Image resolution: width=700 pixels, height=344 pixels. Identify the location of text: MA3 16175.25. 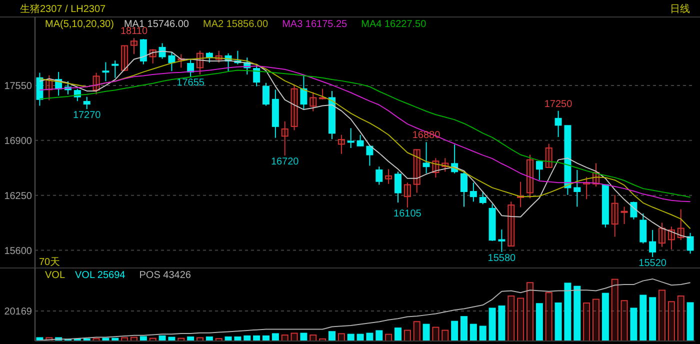
(315, 24).